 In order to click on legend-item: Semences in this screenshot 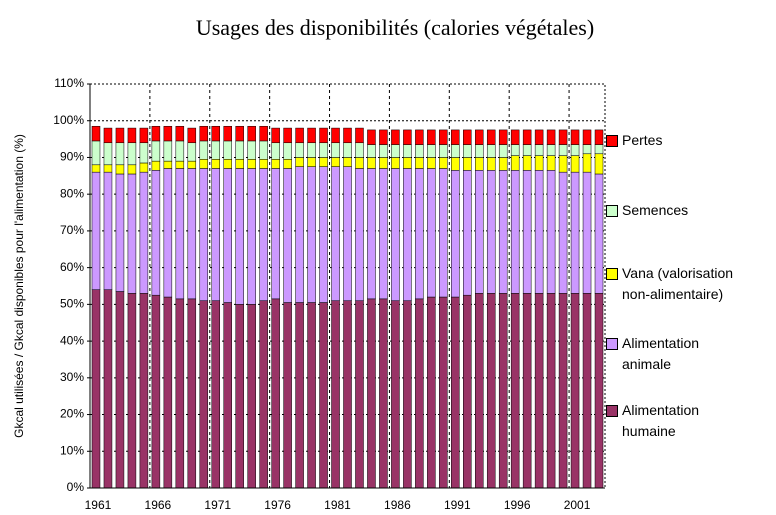, I will do `click(676, 210)`.